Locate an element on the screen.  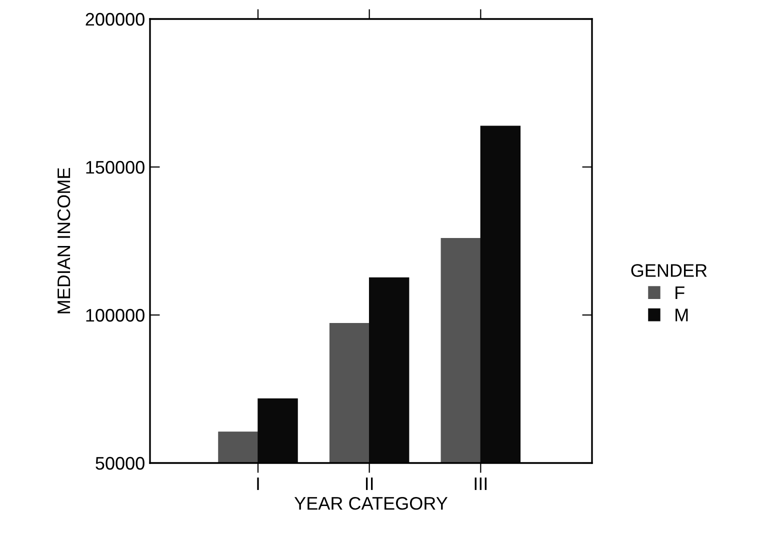
legend-label: M is located at coordinates (682, 315).